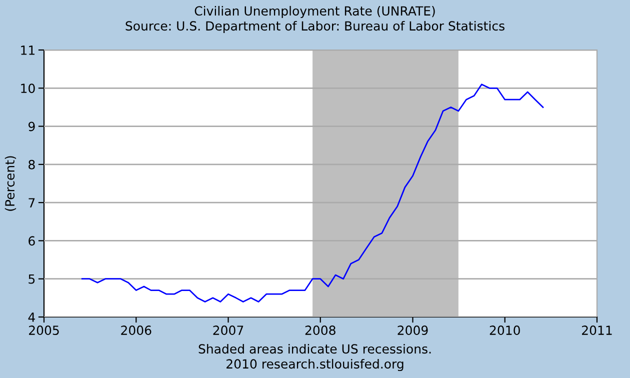 Image resolution: width=630 pixels, height=378 pixels. What do you see at coordinates (315, 27) in the screenshot?
I see `chart-subtitle: Source: U.S. Department of Labor: Bureau of Labor Statistics` at bounding box center [315, 27].